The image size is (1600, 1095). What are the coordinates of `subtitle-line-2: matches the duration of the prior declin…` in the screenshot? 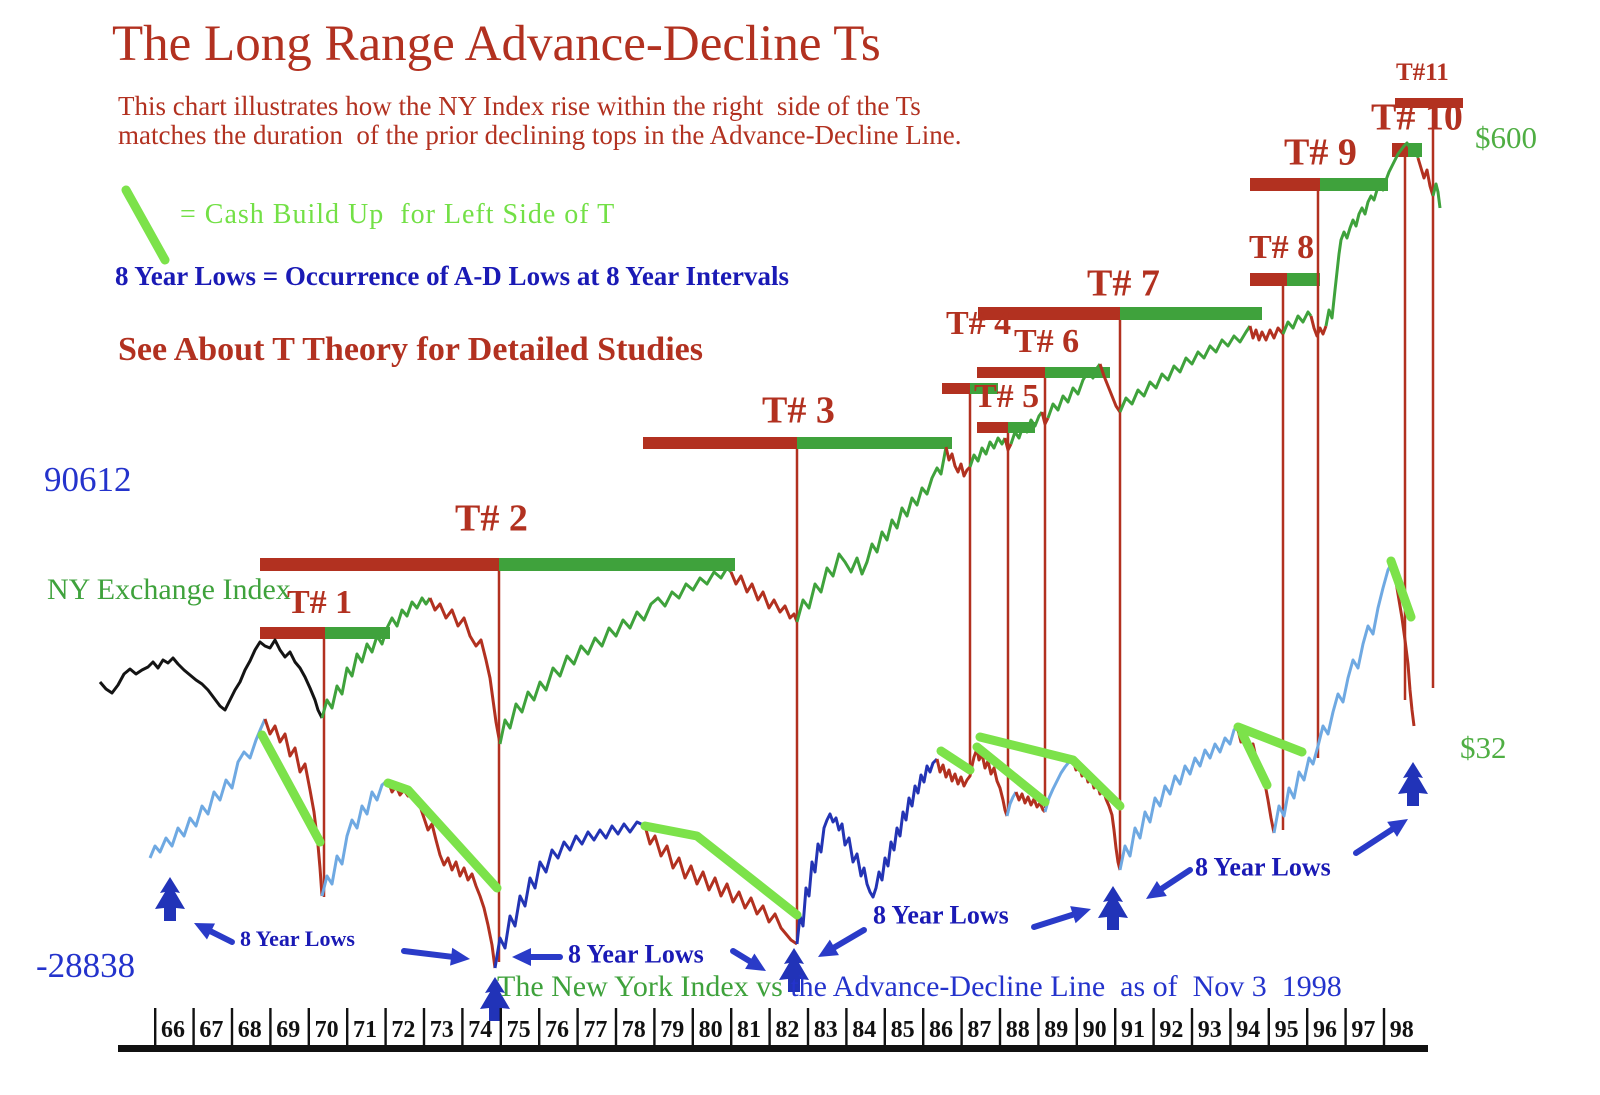 It's located at (540, 135).